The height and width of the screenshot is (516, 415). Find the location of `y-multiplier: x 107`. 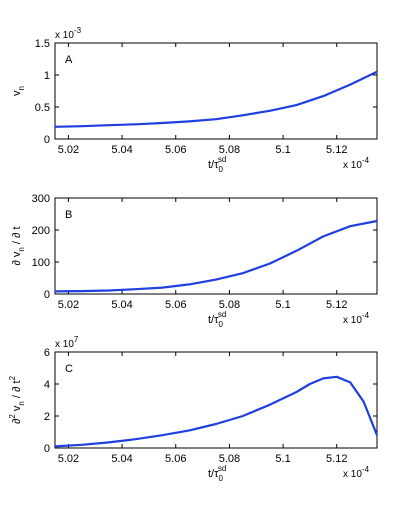

y-multiplier: x 107 is located at coordinates (67, 342).